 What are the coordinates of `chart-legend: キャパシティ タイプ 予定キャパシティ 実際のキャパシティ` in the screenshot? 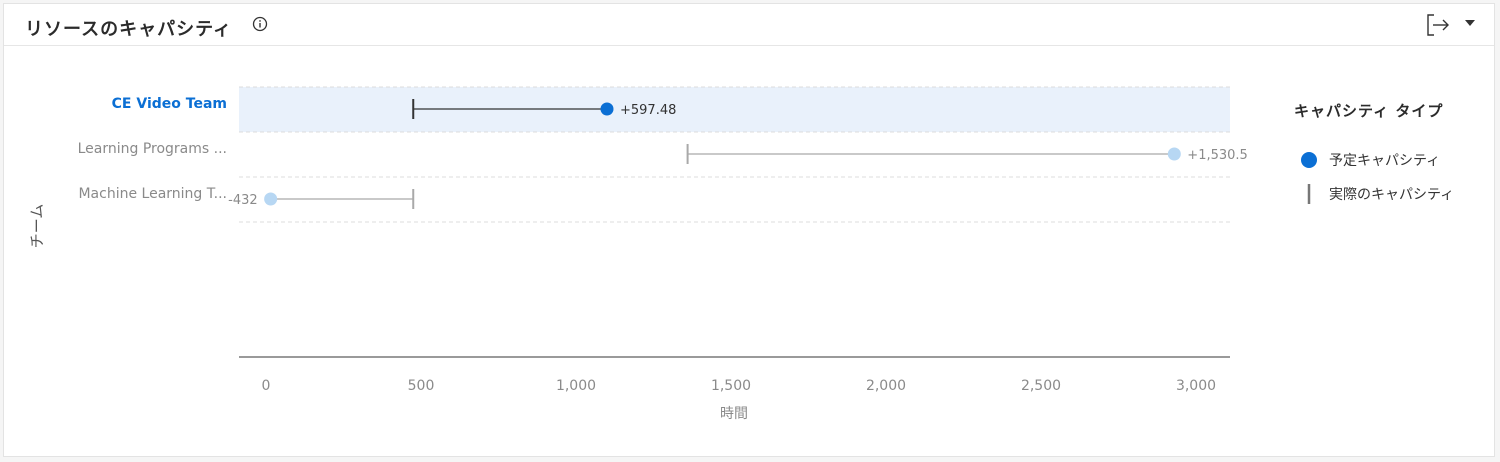 It's located at (1394, 157).